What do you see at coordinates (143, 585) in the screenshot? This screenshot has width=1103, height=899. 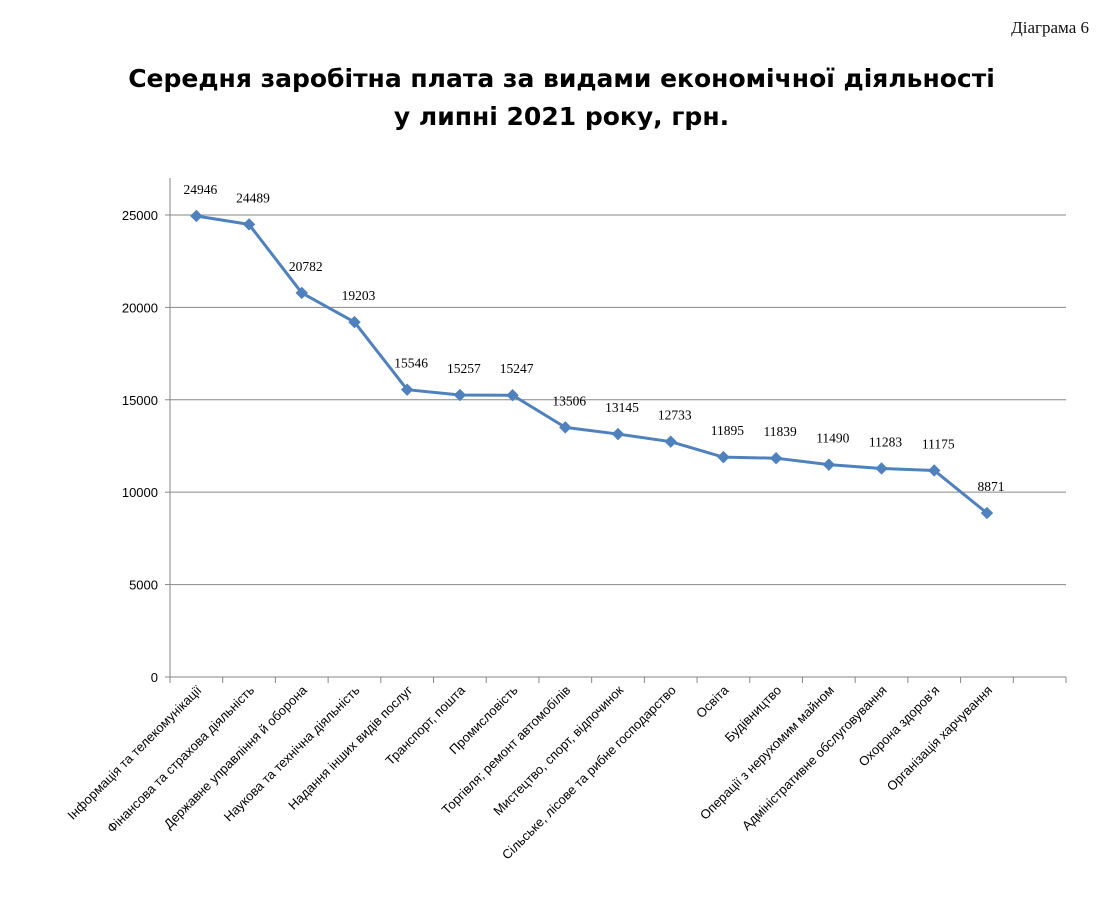 I see `y-tick-label-5000: 5000` at bounding box center [143, 585].